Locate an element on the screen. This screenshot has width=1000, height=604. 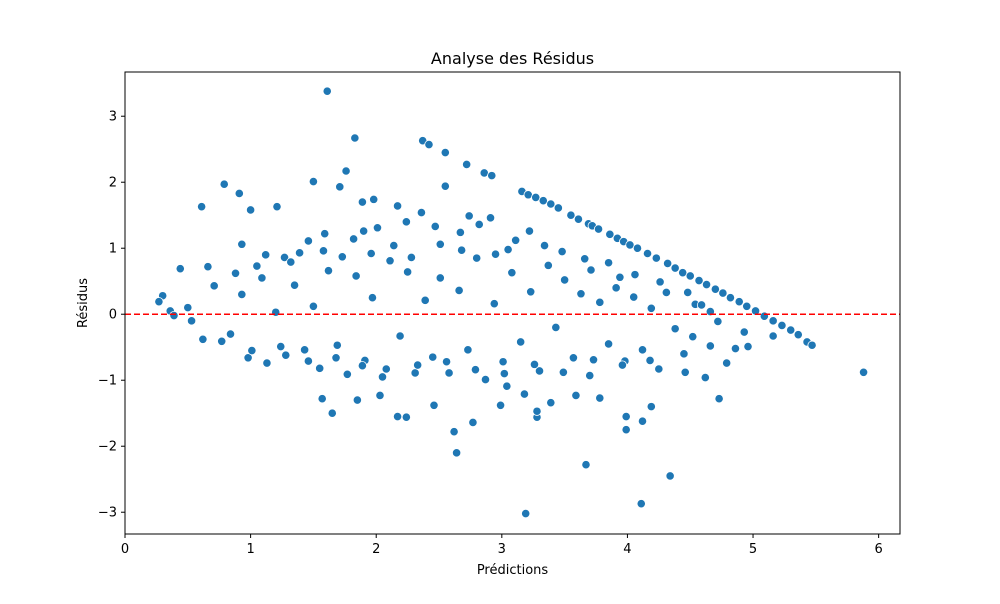
y-tick-label: −2 is located at coordinates (107, 447).